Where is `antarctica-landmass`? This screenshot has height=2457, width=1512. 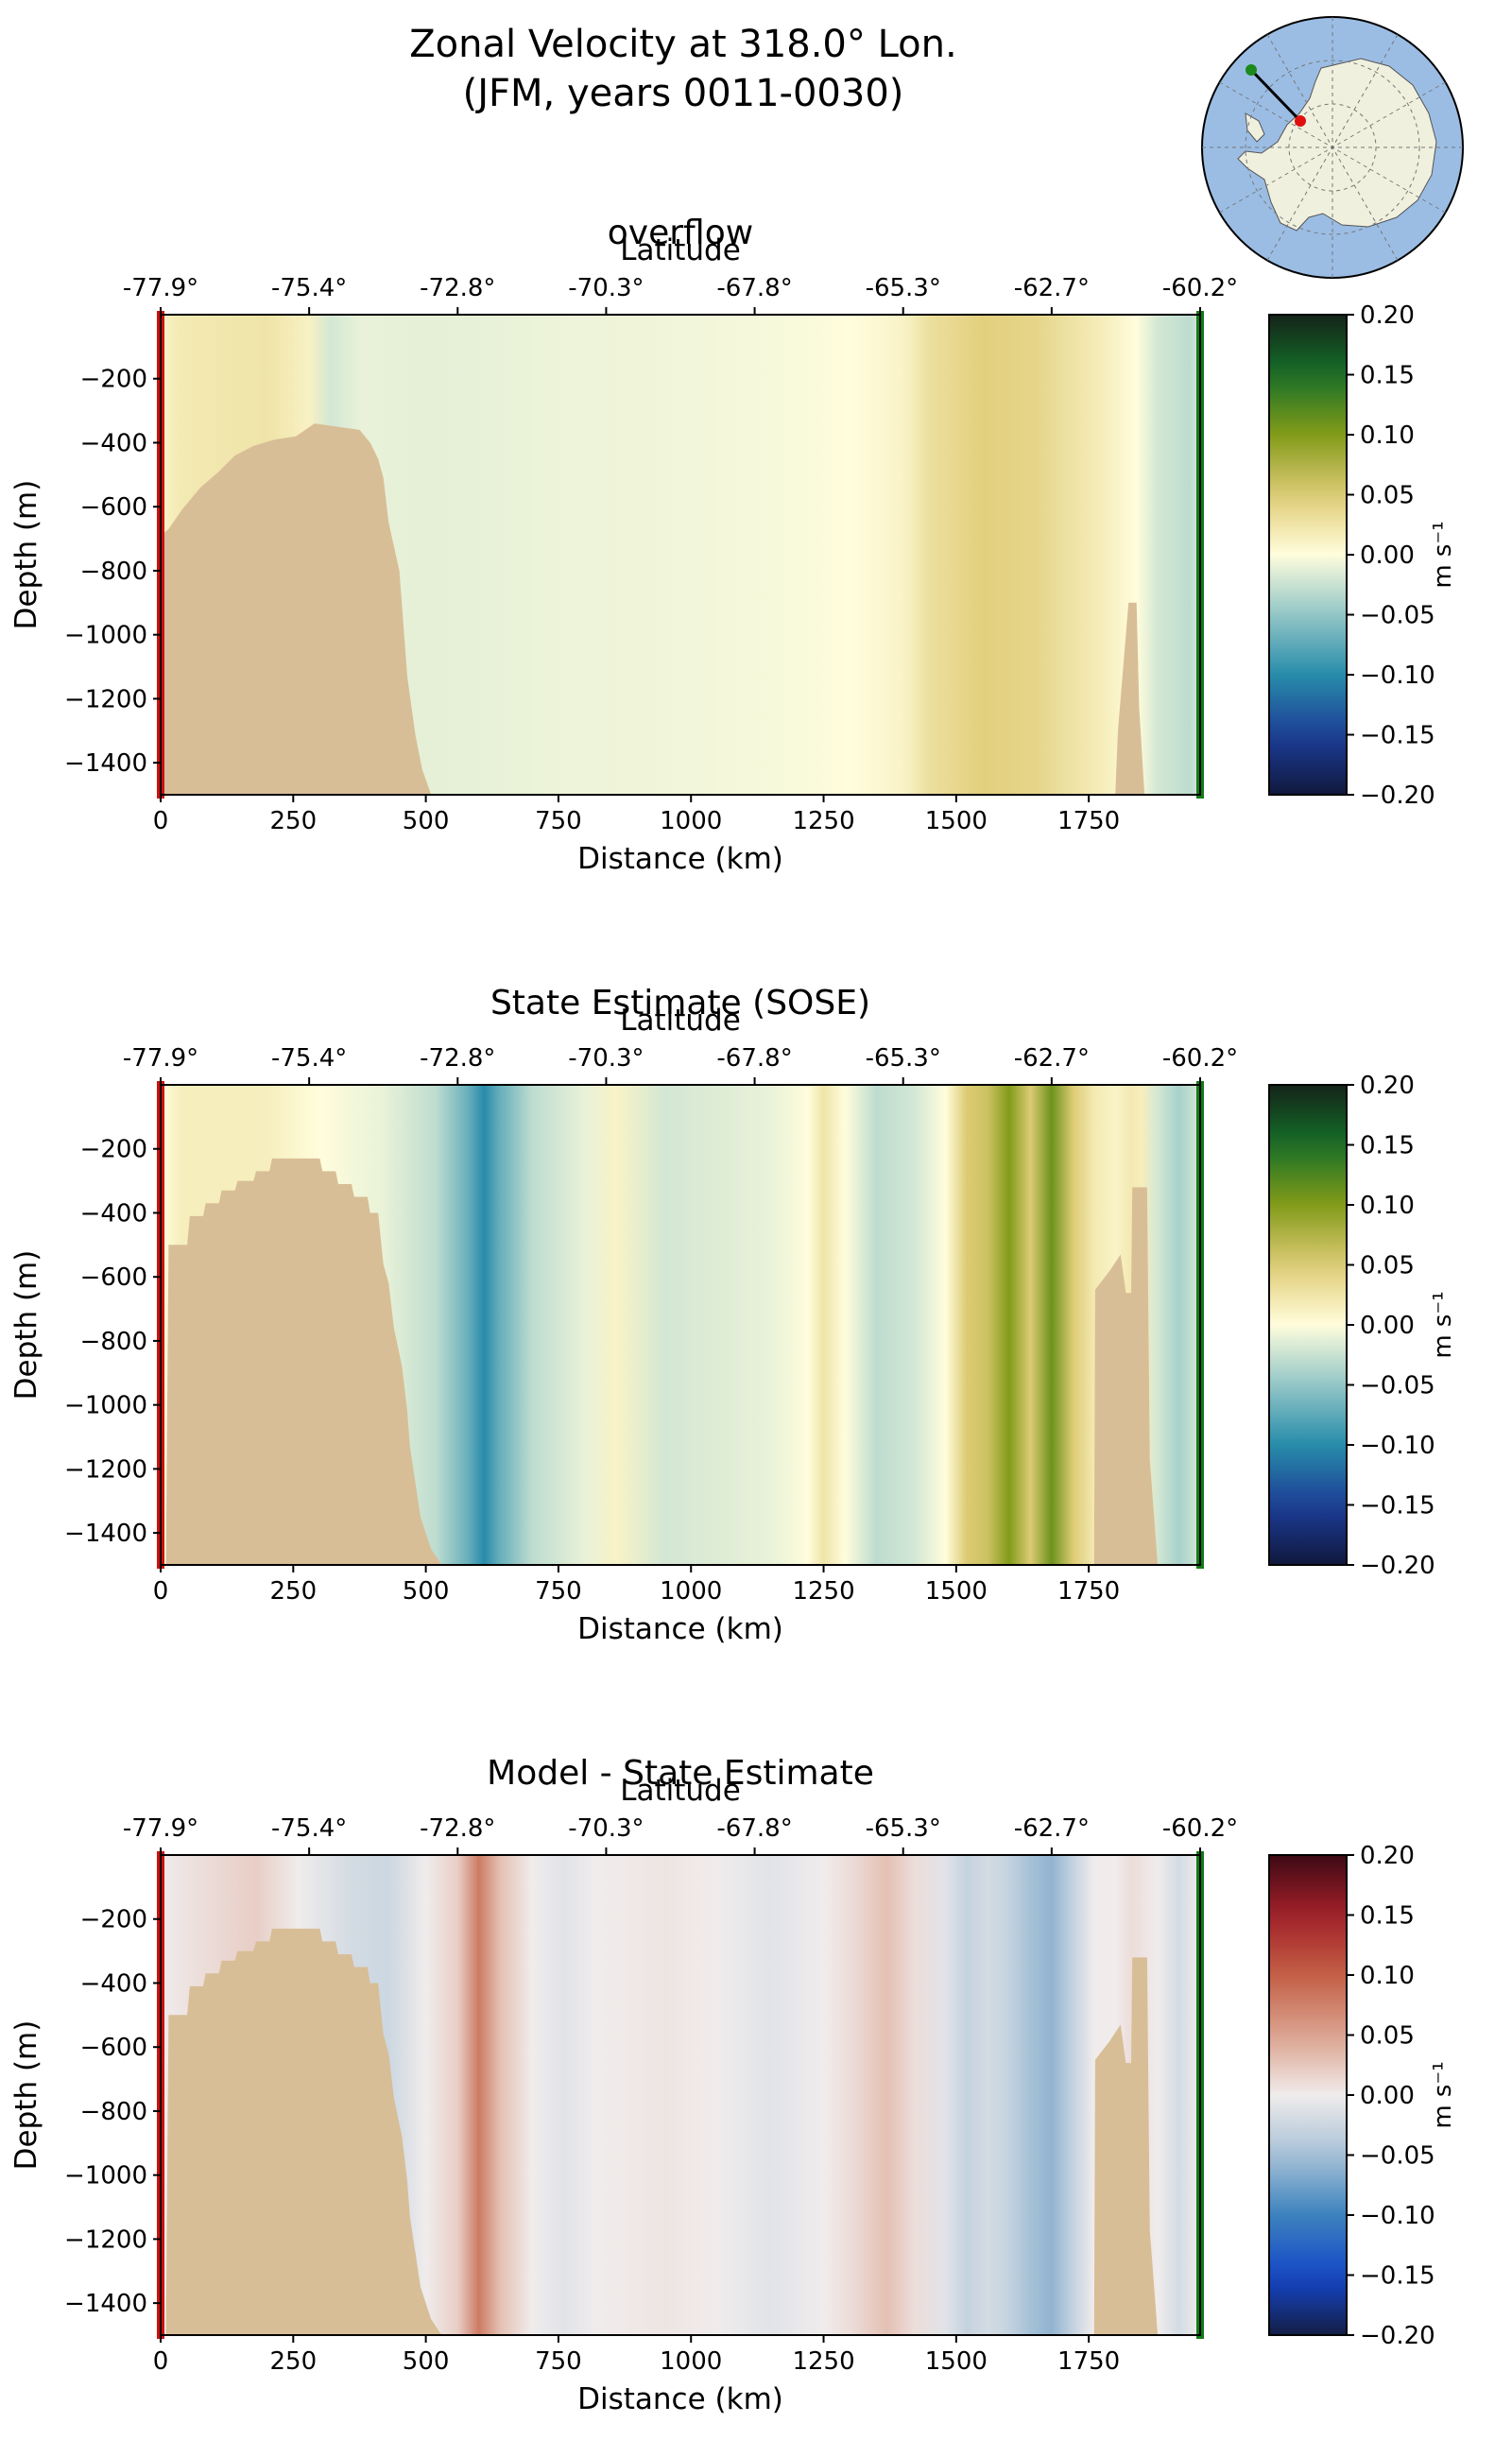 antarctica-landmass is located at coordinates (1337, 145).